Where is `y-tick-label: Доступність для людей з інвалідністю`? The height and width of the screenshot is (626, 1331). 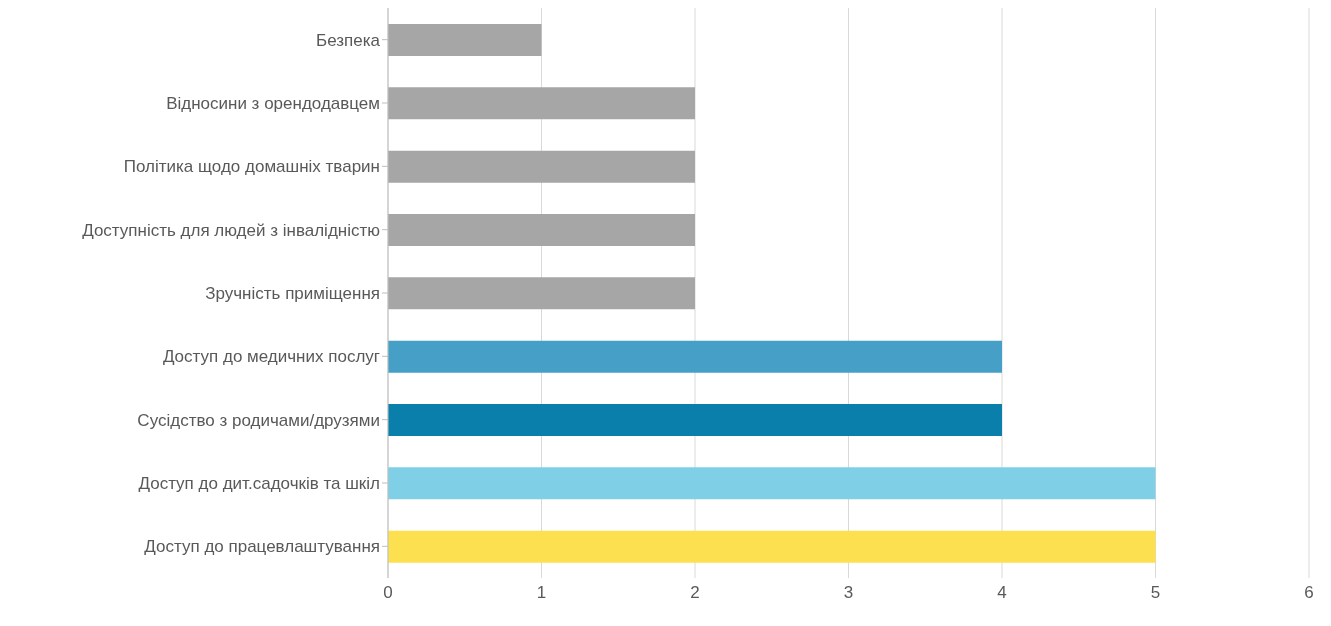 y-tick-label: Доступність для людей з інвалідністю is located at coordinates (231, 230).